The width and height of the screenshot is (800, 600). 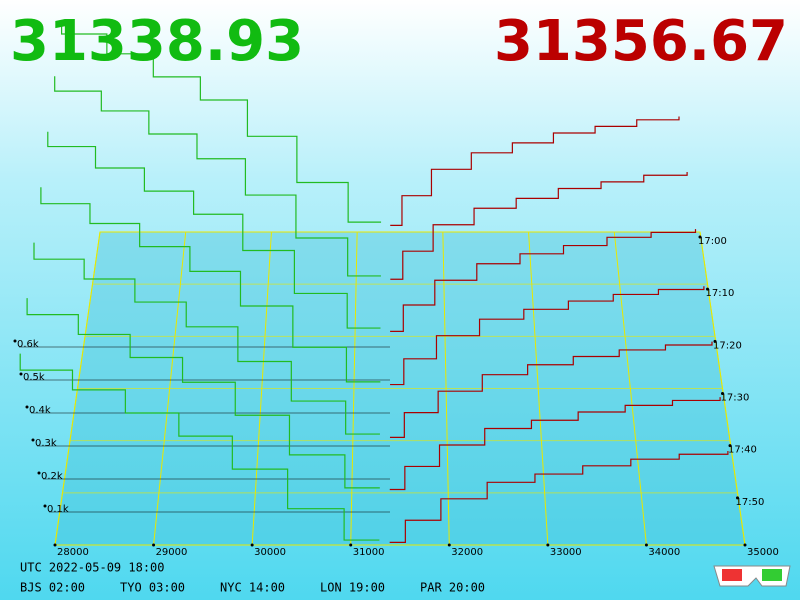 What do you see at coordinates (252, 588) in the screenshot?
I see `timezone-label: NYC 14:00` at bounding box center [252, 588].